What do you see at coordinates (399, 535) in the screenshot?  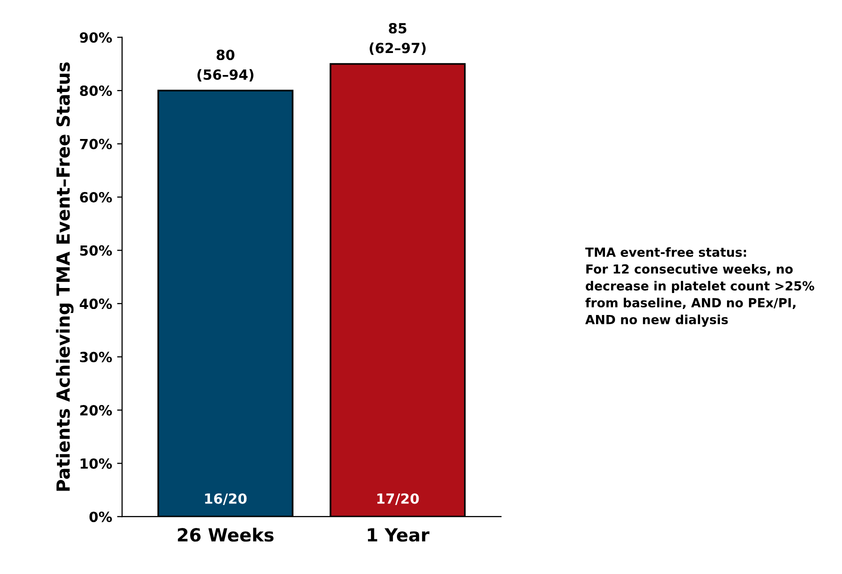 I see `x-tick-label: 1 Year` at bounding box center [399, 535].